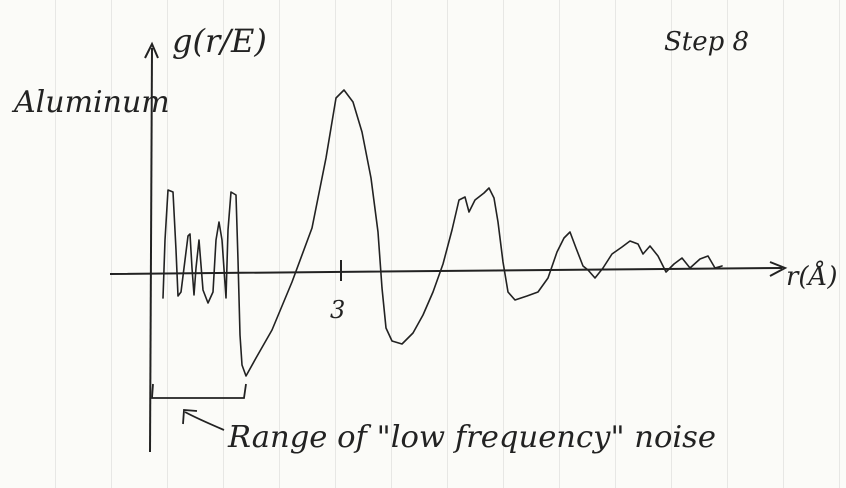 This screenshot has height=488, width=846. Describe the element at coordinates (151, 50) in the screenshot. I see `y-axis-arrowhead` at that location.